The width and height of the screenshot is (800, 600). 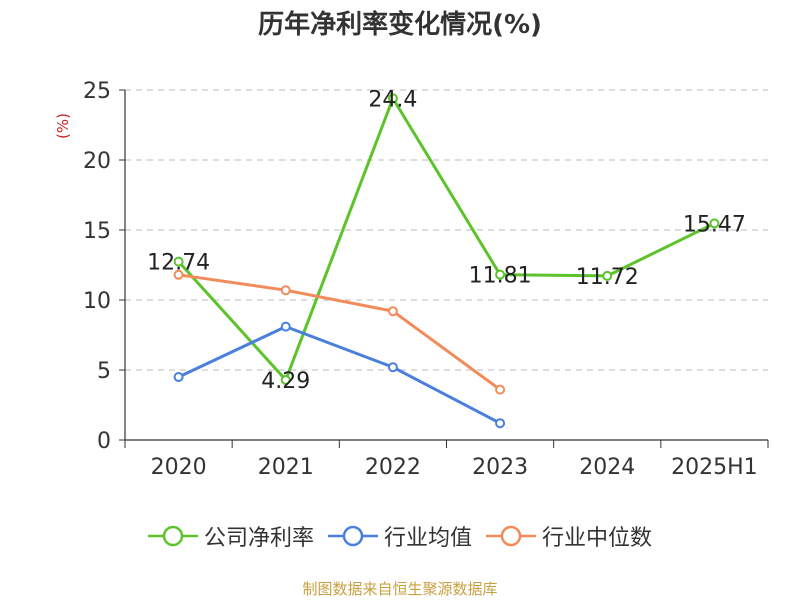 I want to click on legend-item: 行业均值, so click(x=399, y=536).